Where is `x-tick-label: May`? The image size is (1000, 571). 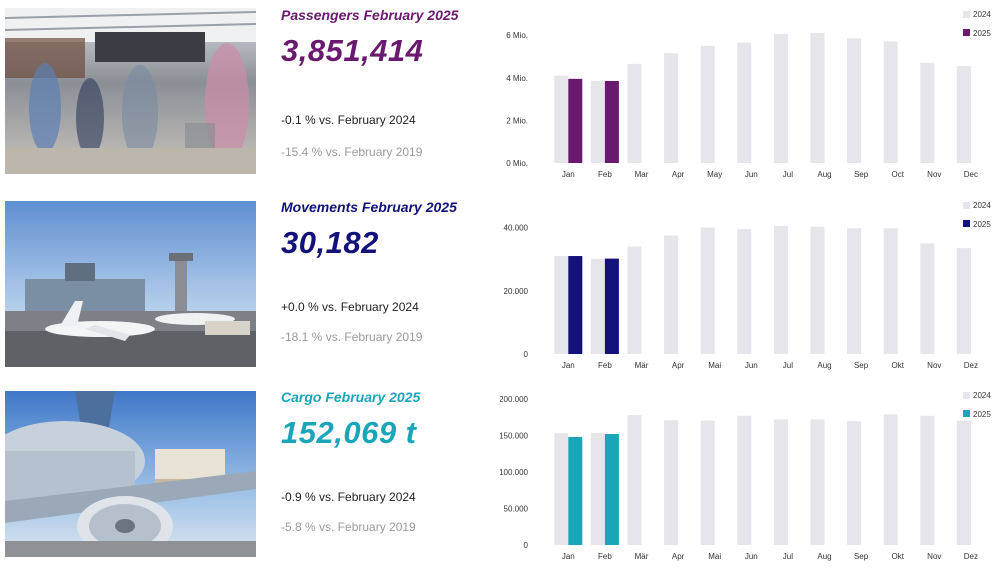 x-tick-label: May is located at coordinates (714, 174).